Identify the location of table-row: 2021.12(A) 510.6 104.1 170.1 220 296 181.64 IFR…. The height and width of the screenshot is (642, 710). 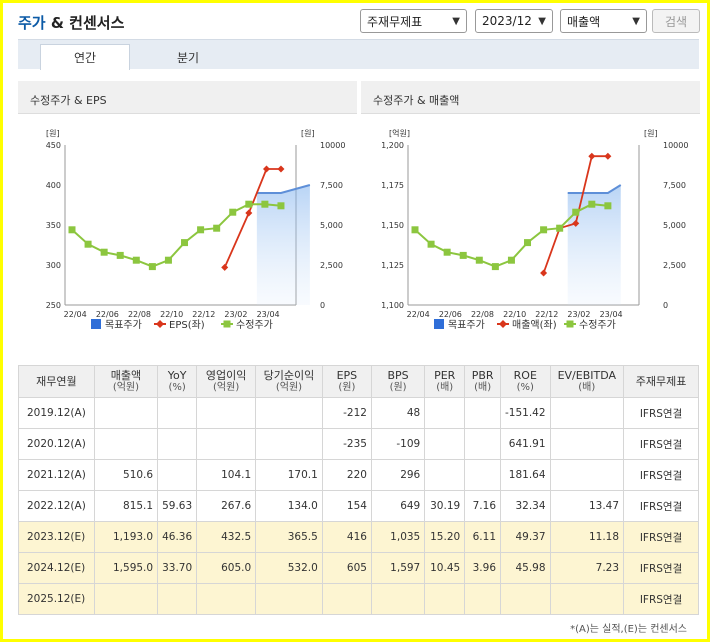
(358, 475).